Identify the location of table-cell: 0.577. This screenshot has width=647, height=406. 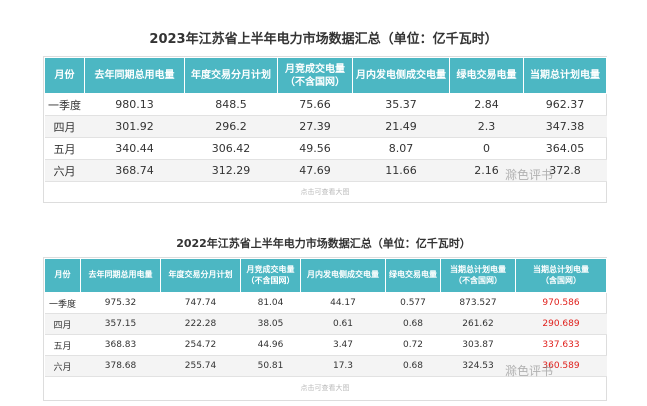
(413, 303).